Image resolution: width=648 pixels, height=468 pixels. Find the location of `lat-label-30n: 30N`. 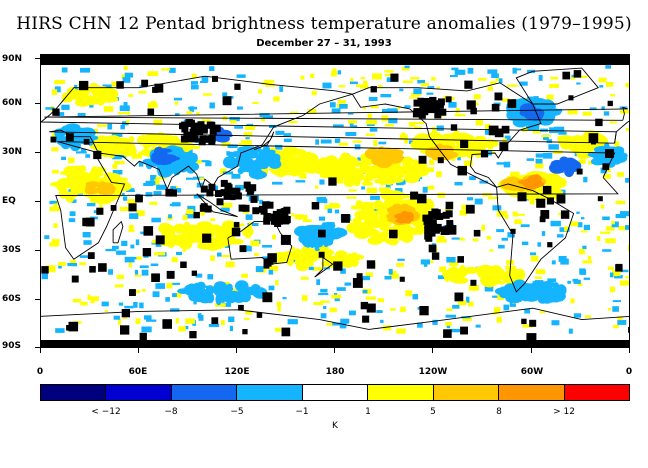

lat-label-30n: 30N is located at coordinates (12, 152).